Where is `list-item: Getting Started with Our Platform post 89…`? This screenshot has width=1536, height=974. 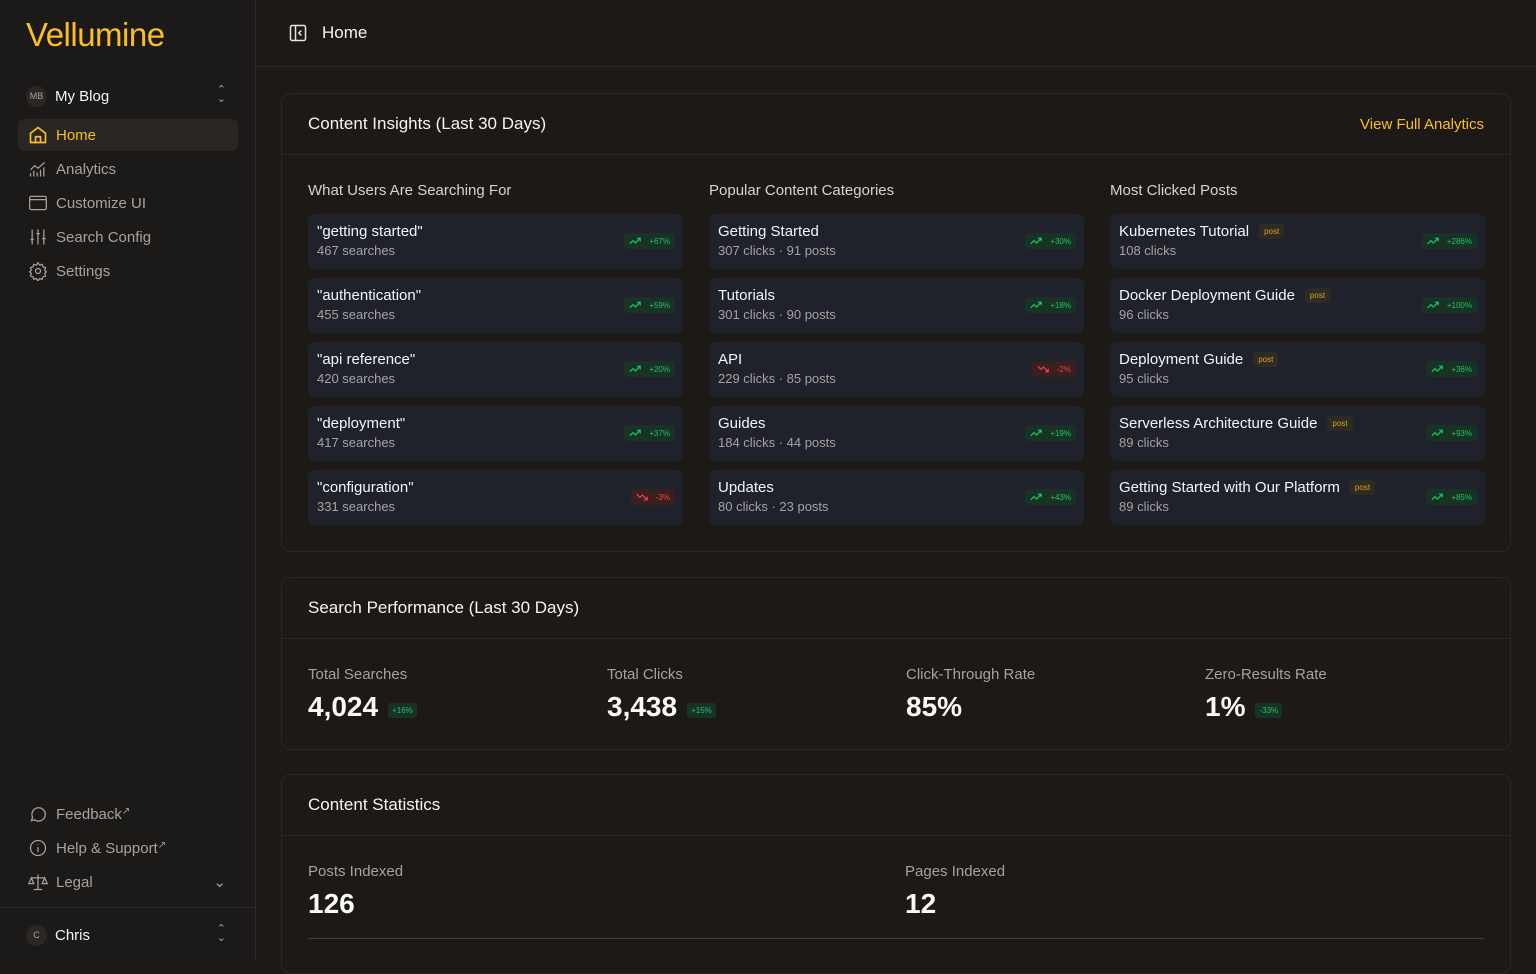
list-item: Getting Started with Our Platform post 89… is located at coordinates (1297, 497).